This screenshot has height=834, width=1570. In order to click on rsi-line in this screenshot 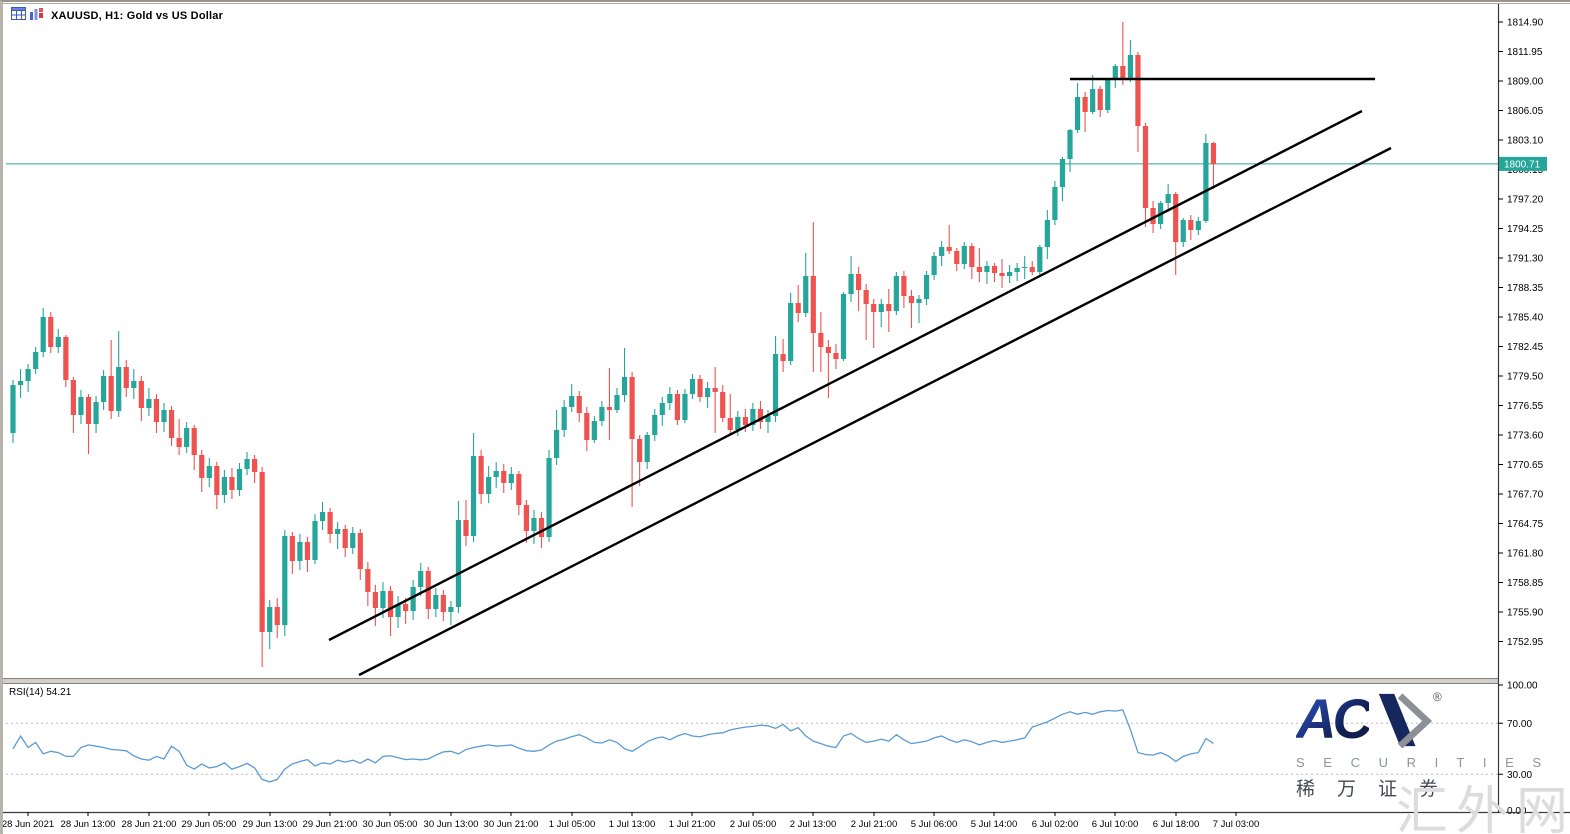, I will do `click(613, 746)`.